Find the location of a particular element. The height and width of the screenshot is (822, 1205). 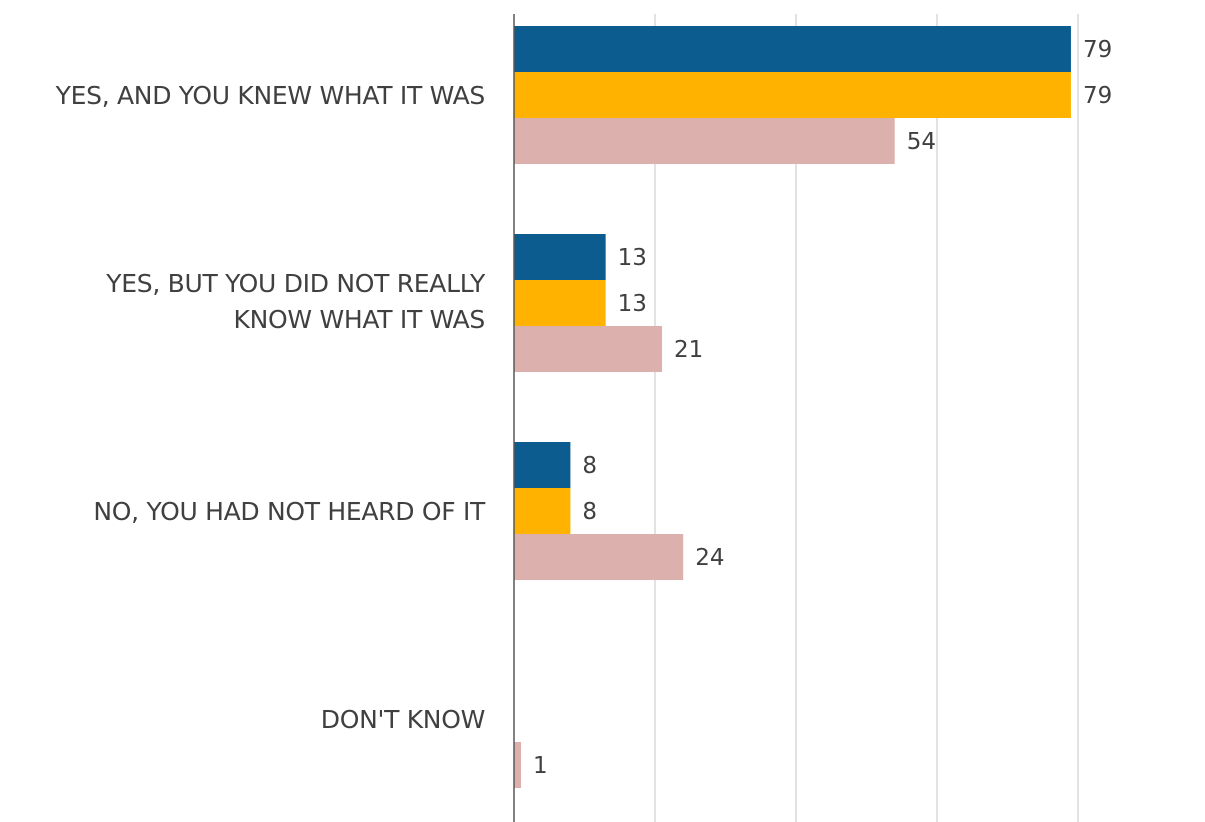

value-label-no-not-heard-series-3: 24 is located at coordinates (709, 558).